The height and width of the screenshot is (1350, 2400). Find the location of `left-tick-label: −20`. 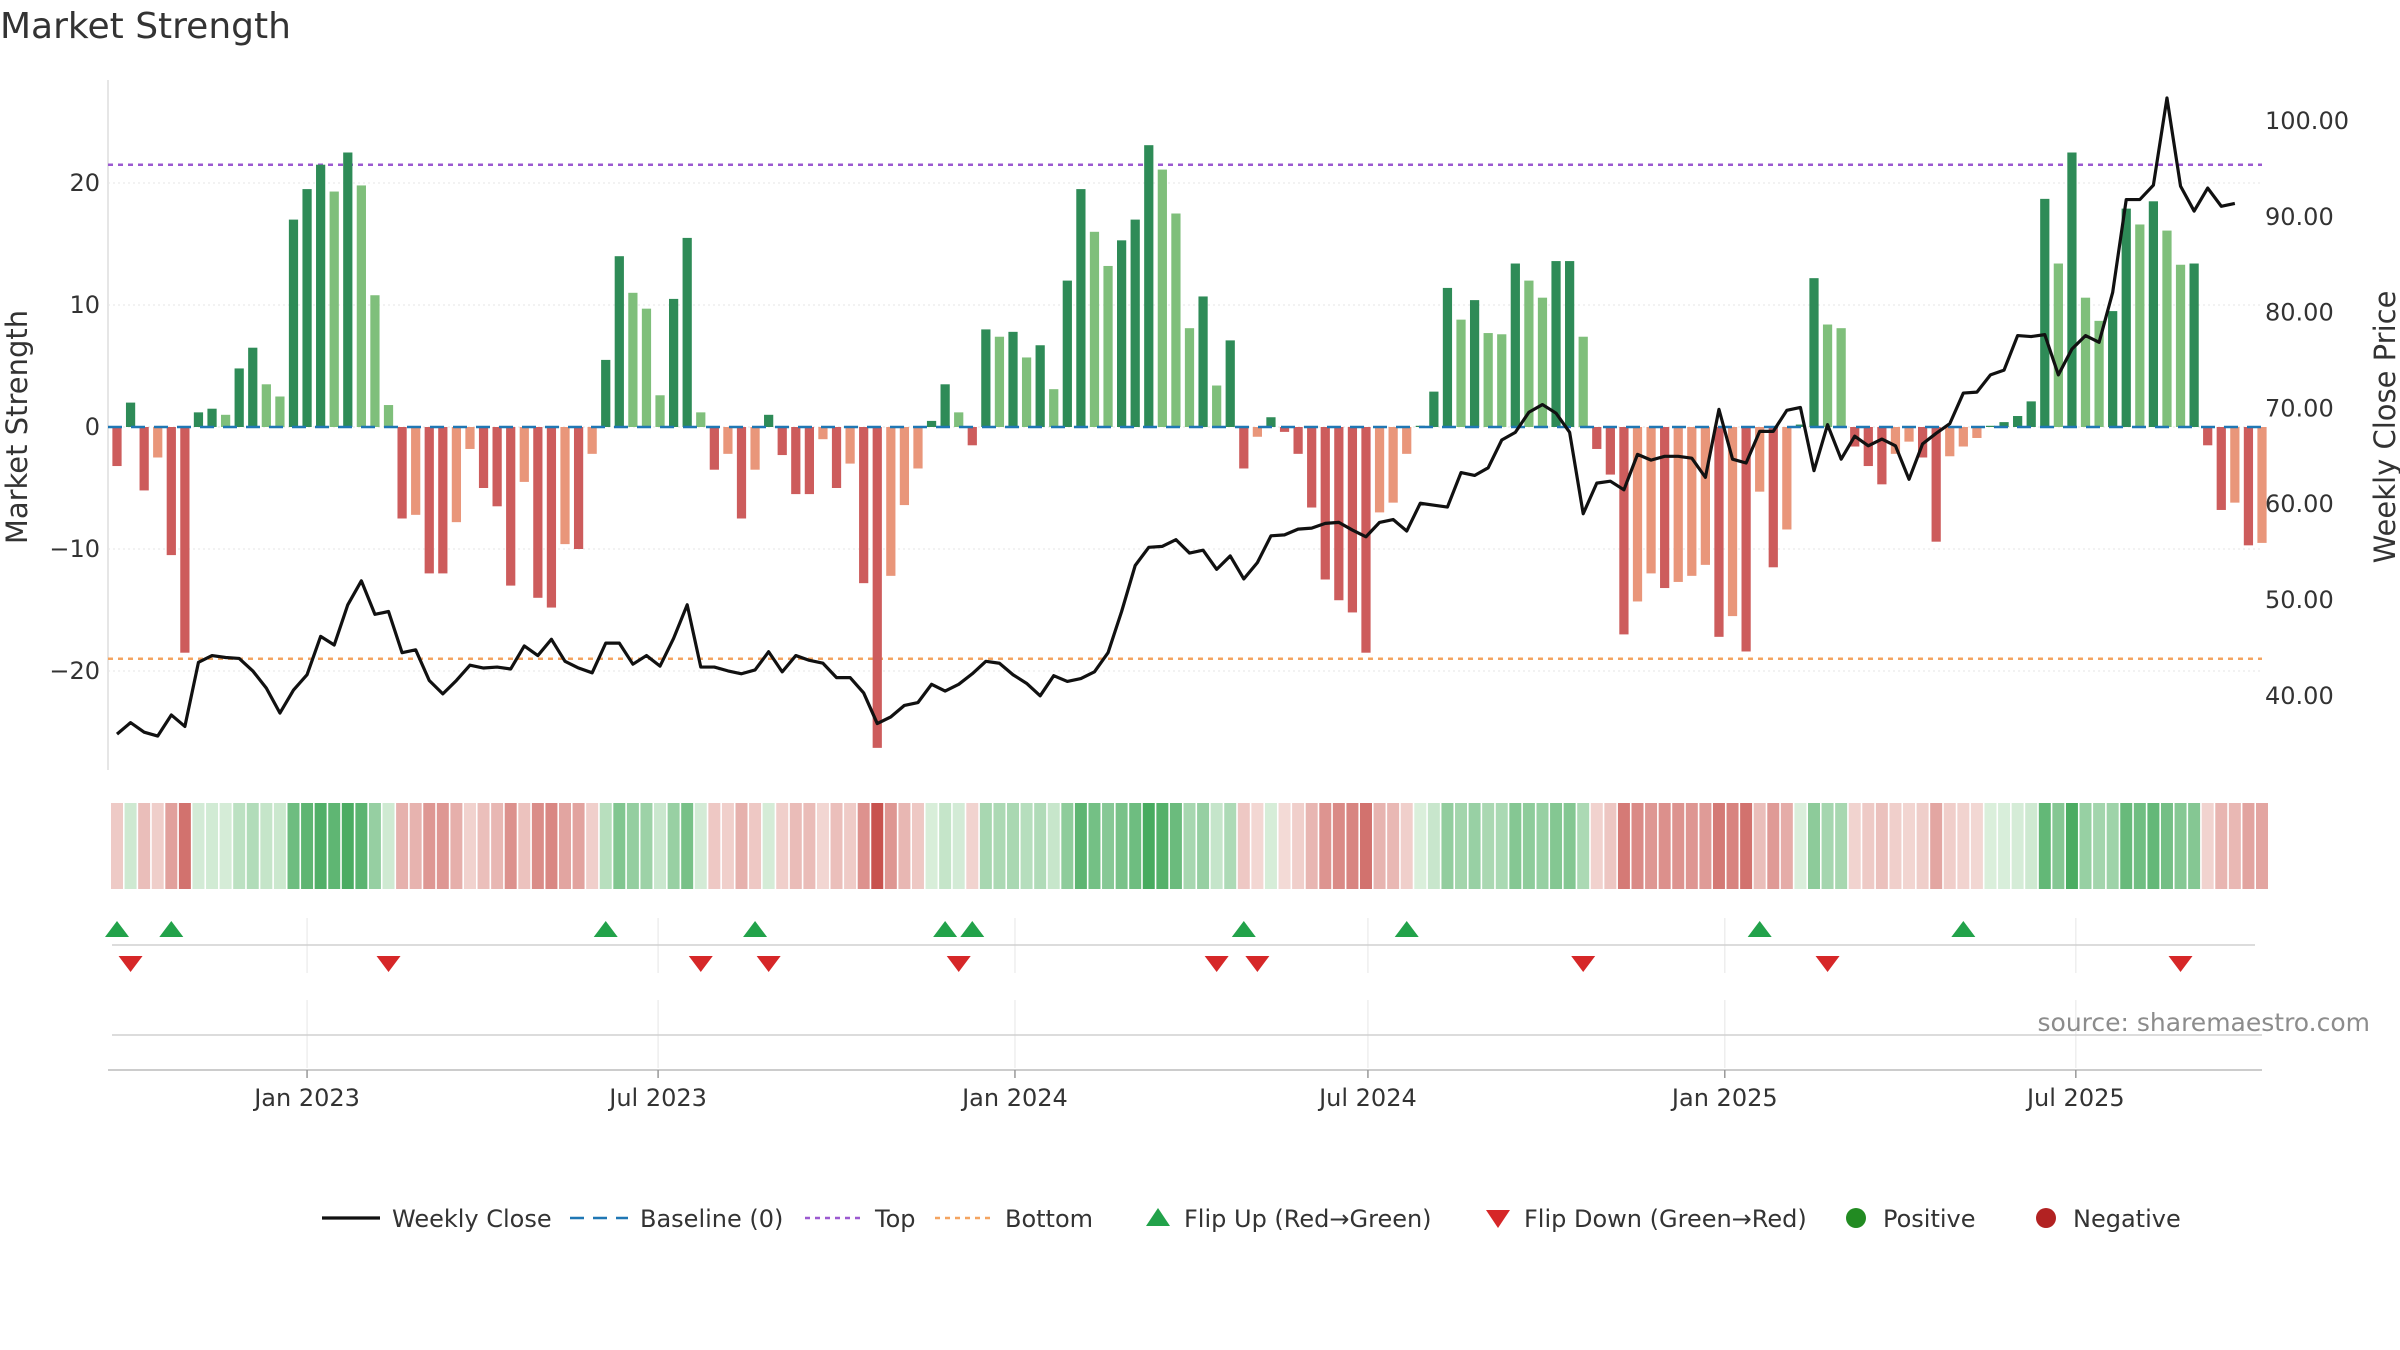

left-tick-label: −20 is located at coordinates (74, 671).